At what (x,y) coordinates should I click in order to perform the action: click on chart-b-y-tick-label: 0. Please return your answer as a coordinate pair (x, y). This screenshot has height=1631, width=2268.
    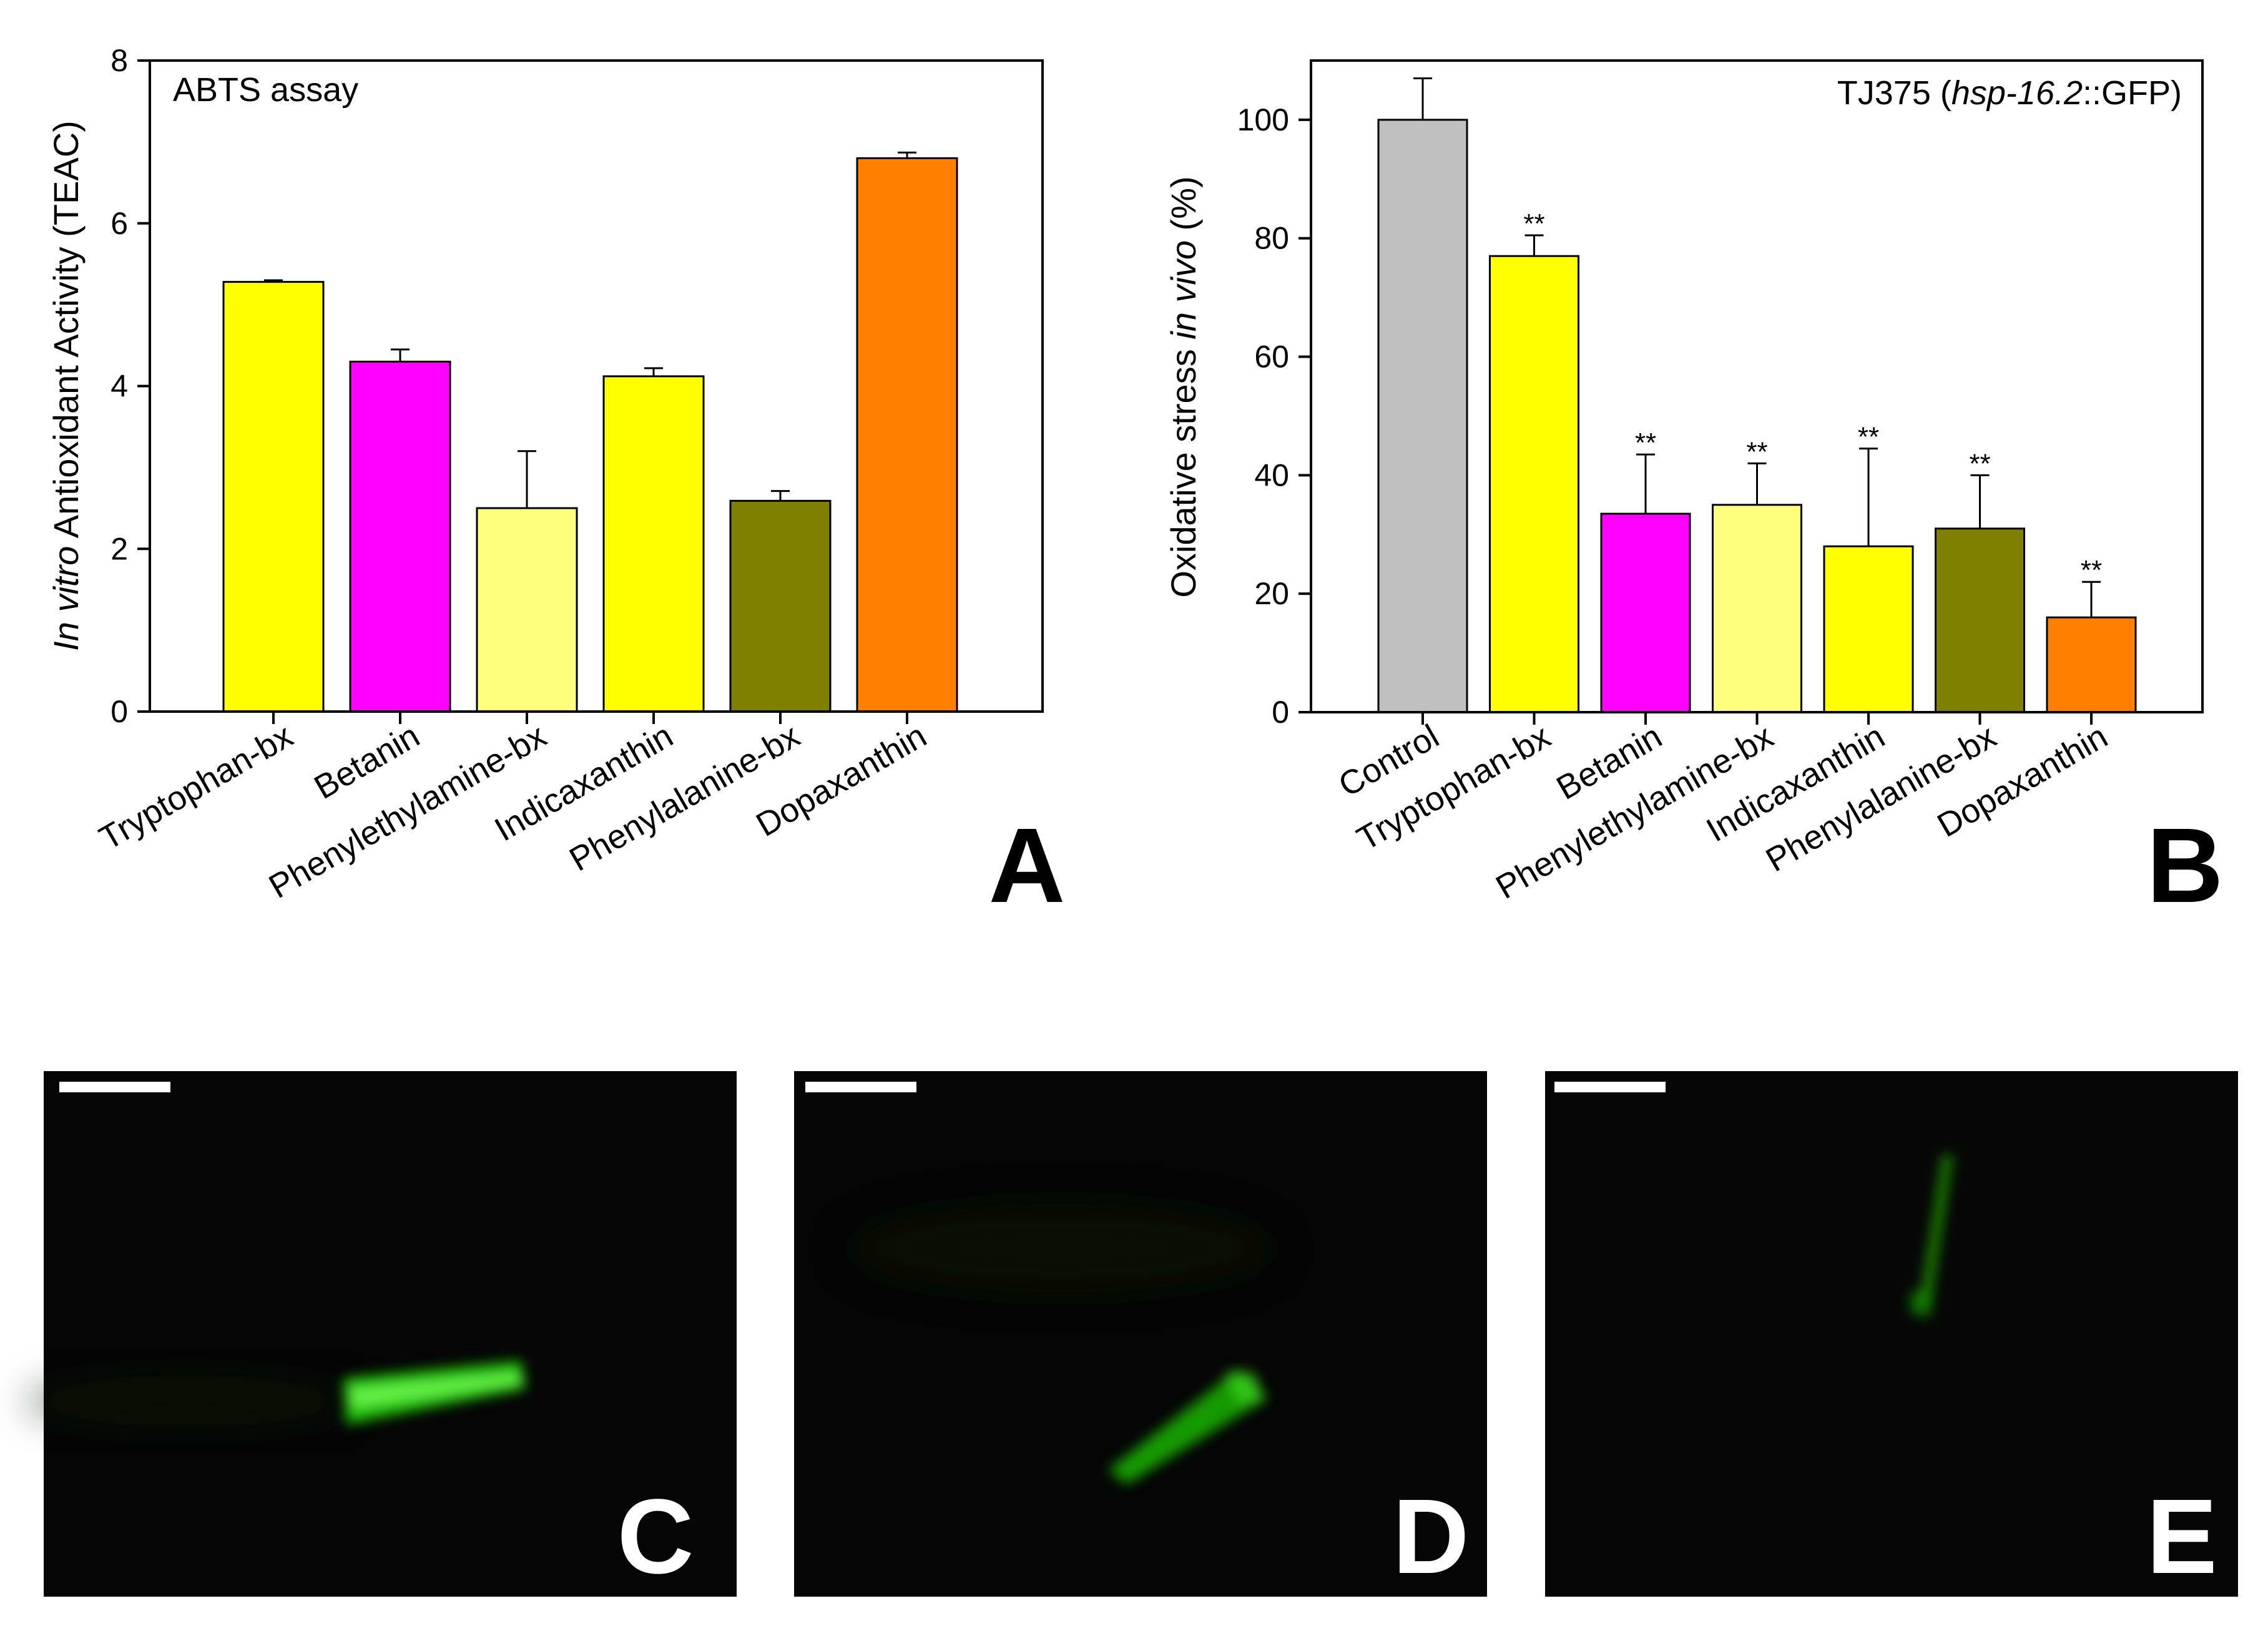
    Looking at the image, I should click on (1281, 712).